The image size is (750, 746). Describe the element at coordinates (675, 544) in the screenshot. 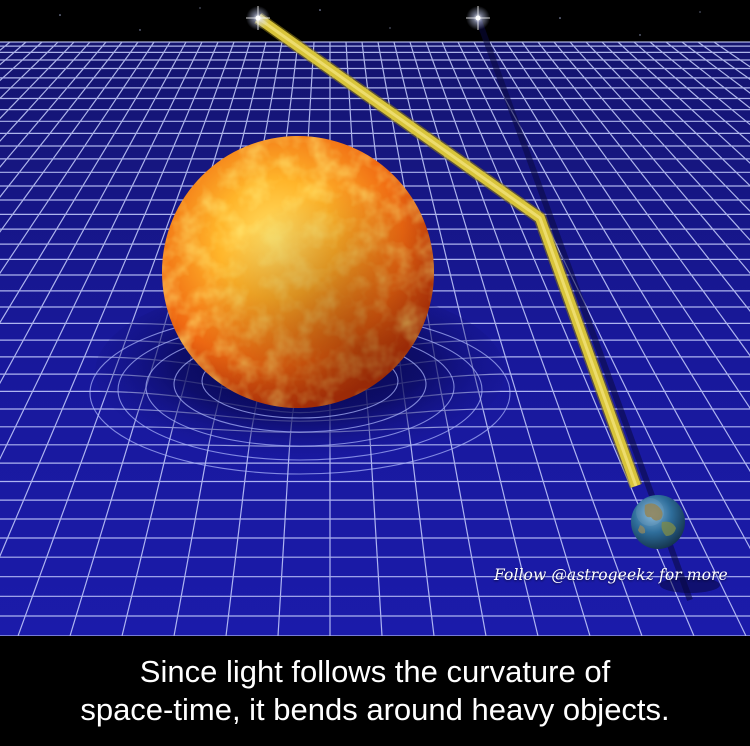

I see `earth` at that location.